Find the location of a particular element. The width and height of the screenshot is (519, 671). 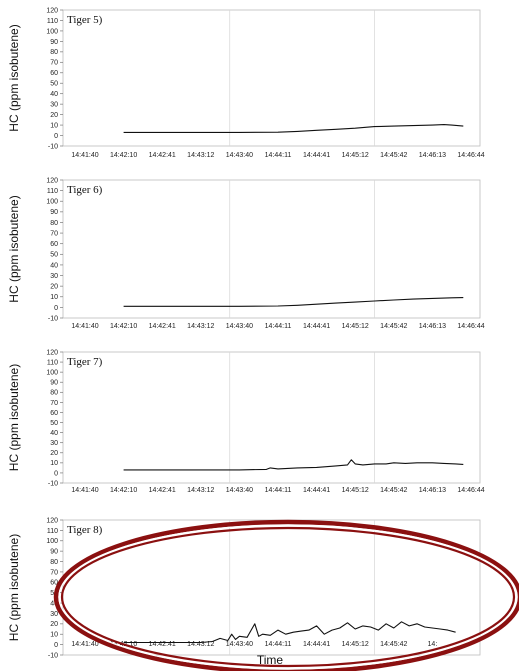

x-tick-label: 14: is located at coordinates (433, 644).